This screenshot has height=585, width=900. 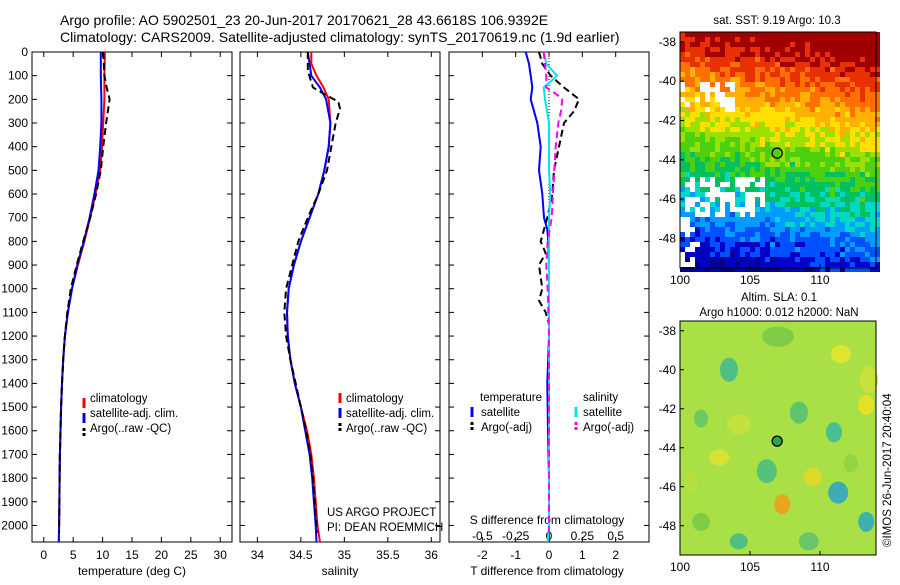 What do you see at coordinates (778, 150) in the screenshot?
I see `sst-map-frame` at bounding box center [778, 150].